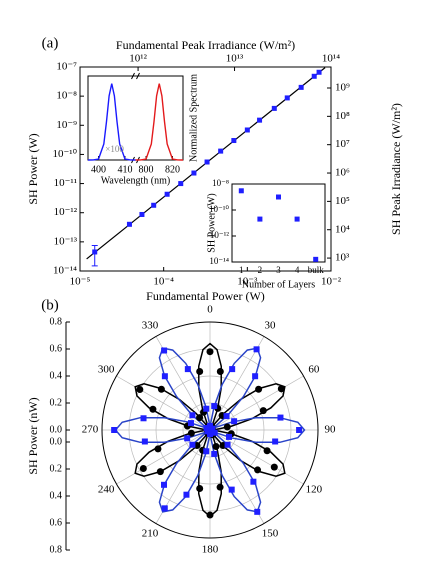 This screenshot has height=564, width=436. What do you see at coordinates (210, 310) in the screenshot?
I see `angle-label: 0` at bounding box center [210, 310].